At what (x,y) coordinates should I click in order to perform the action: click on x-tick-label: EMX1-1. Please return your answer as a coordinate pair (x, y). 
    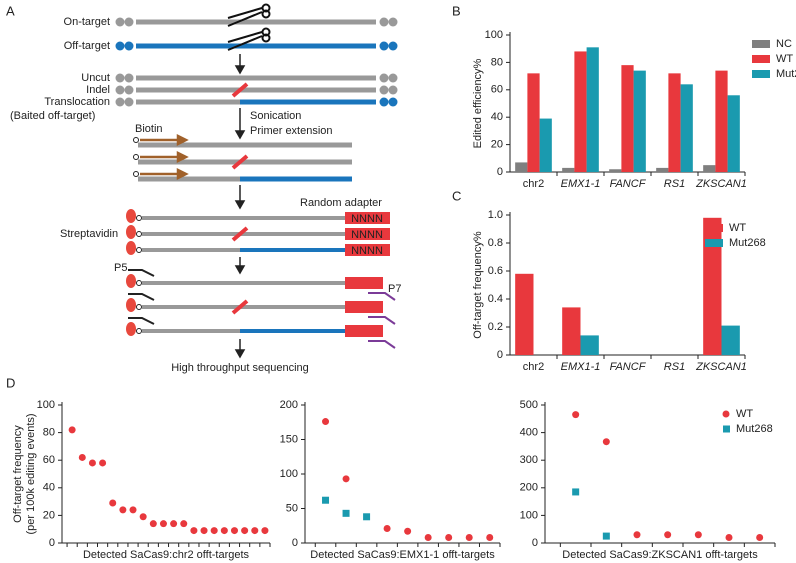
    Looking at the image, I should click on (581, 367).